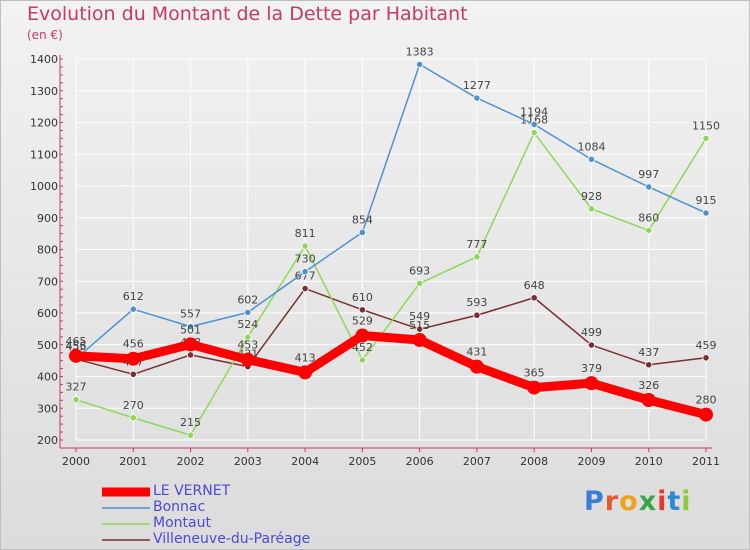 The height and width of the screenshot is (550, 750). I want to click on legend-swatch-le-vernet, so click(126, 492).